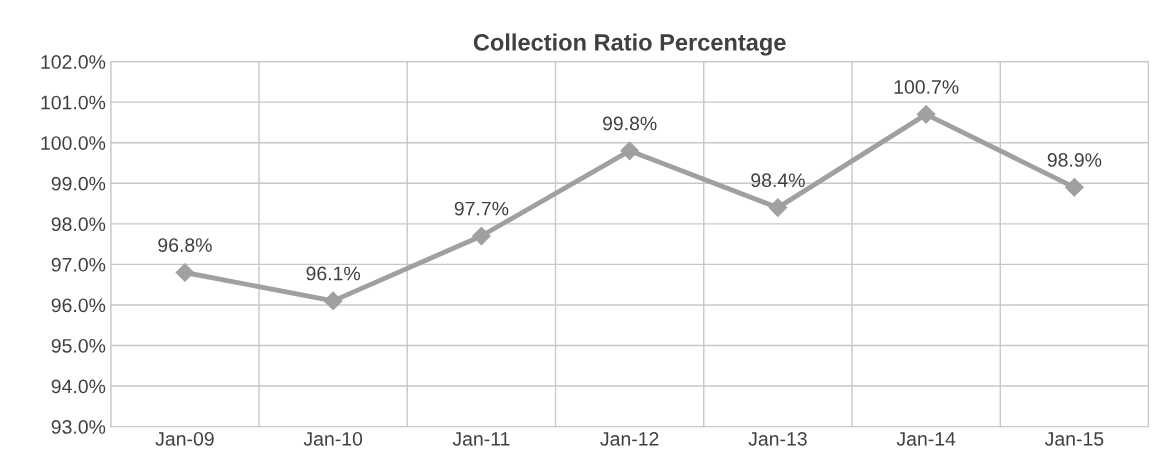 This screenshot has height=474, width=1166. I want to click on y-tick-label: 96.0%, so click(78, 305).